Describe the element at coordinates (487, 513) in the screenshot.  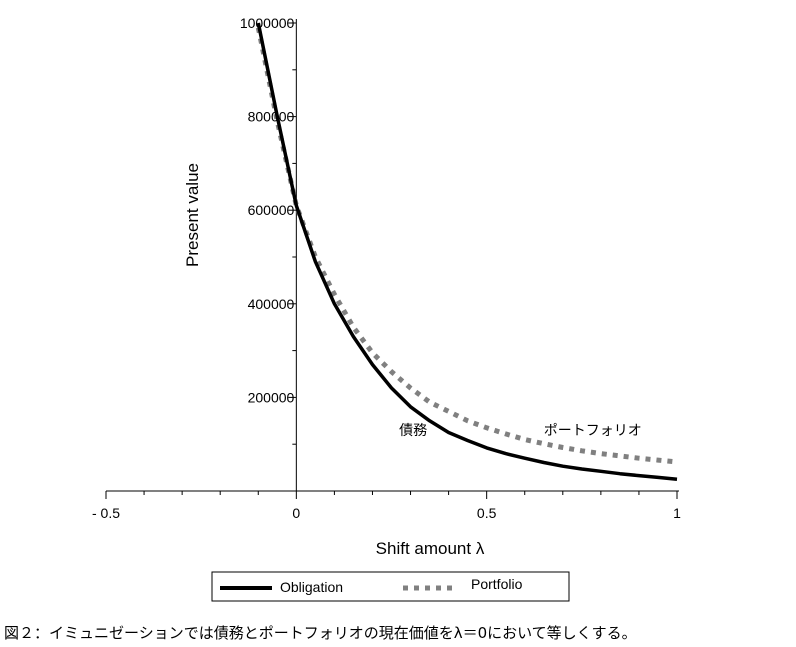
I see `x-tick-label: 0.5` at that location.